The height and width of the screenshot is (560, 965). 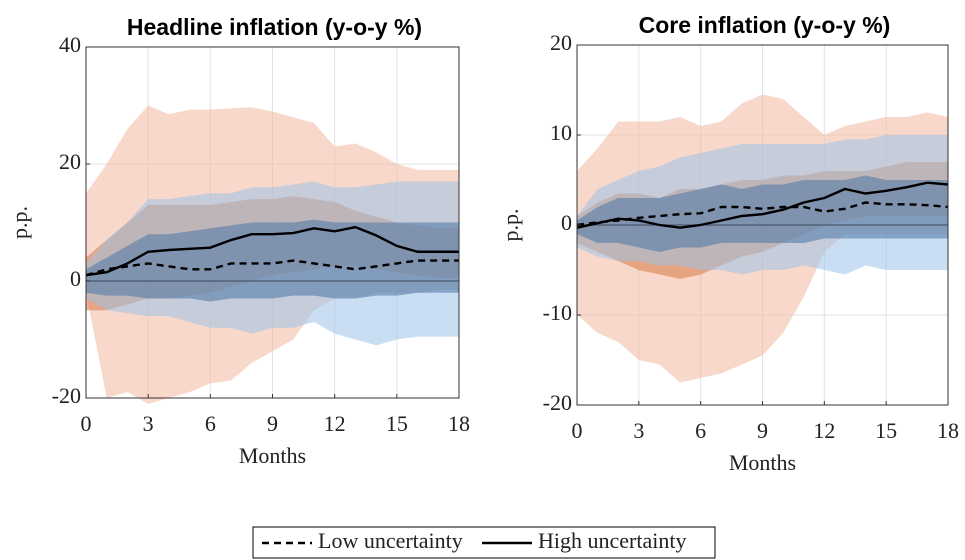 What do you see at coordinates (390, 540) in the screenshot?
I see `legend-label: Low uncertainty` at bounding box center [390, 540].